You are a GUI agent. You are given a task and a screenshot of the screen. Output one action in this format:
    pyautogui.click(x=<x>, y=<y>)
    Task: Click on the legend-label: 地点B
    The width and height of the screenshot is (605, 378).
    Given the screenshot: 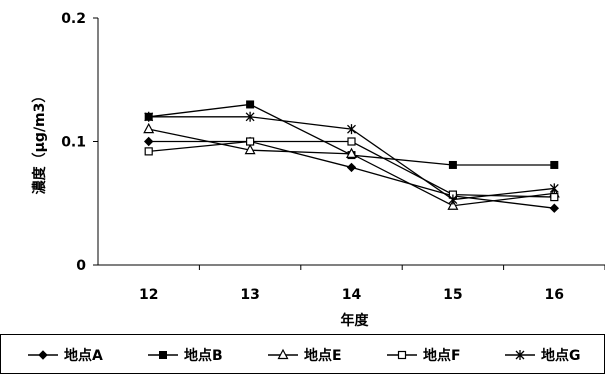 What is the action you would take?
    pyautogui.click(x=203, y=355)
    